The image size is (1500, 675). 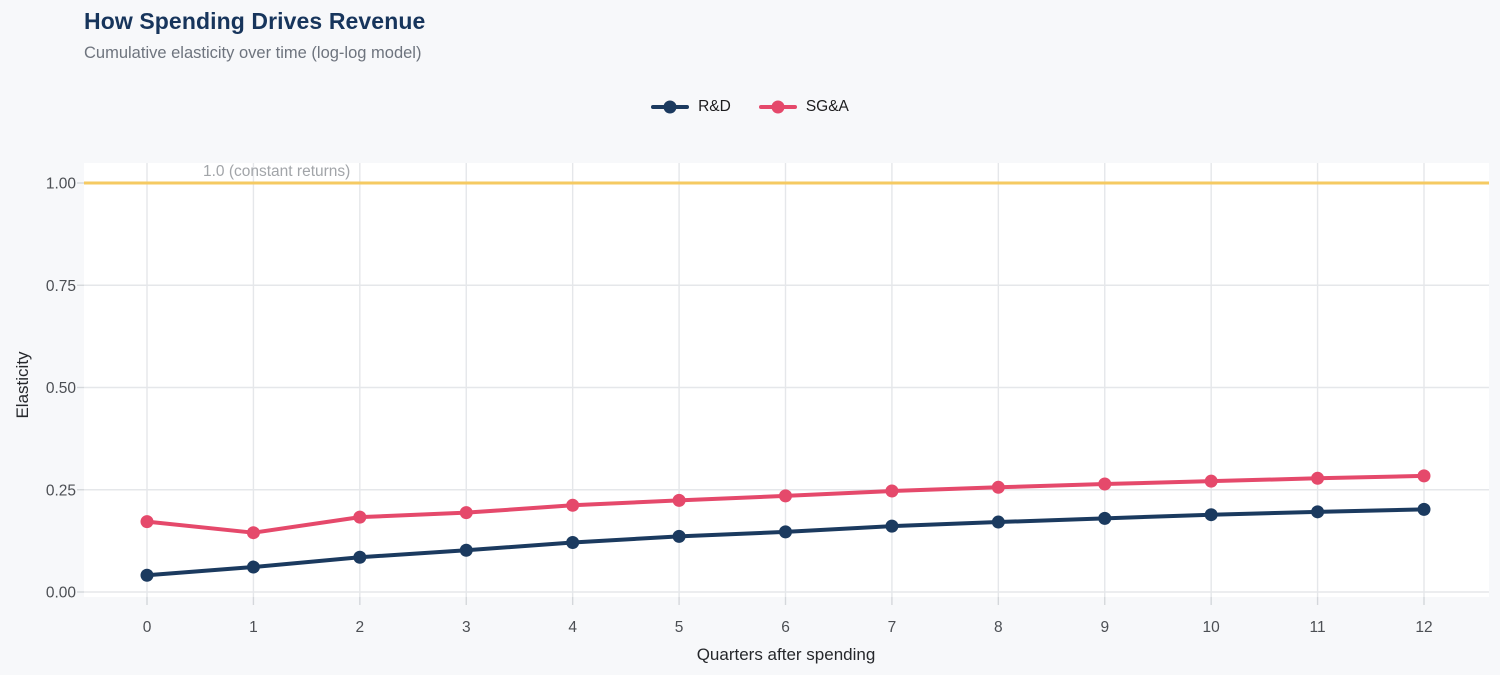 What do you see at coordinates (827, 106) in the screenshot?
I see `legend-label-sga: SG&A` at bounding box center [827, 106].